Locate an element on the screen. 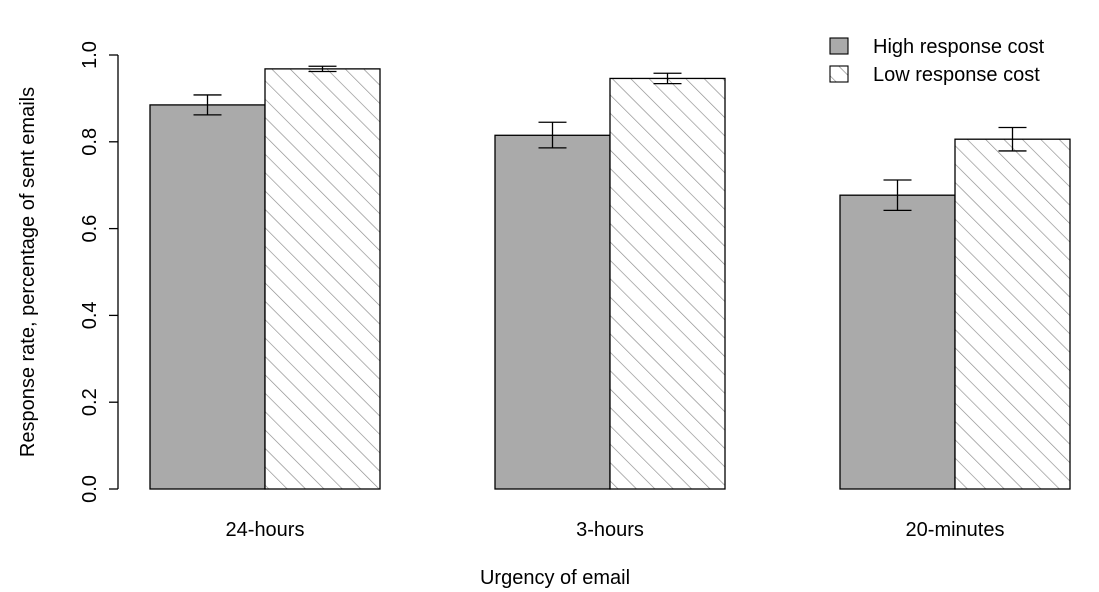  x-tick-label: 3-hours is located at coordinates (610, 530).